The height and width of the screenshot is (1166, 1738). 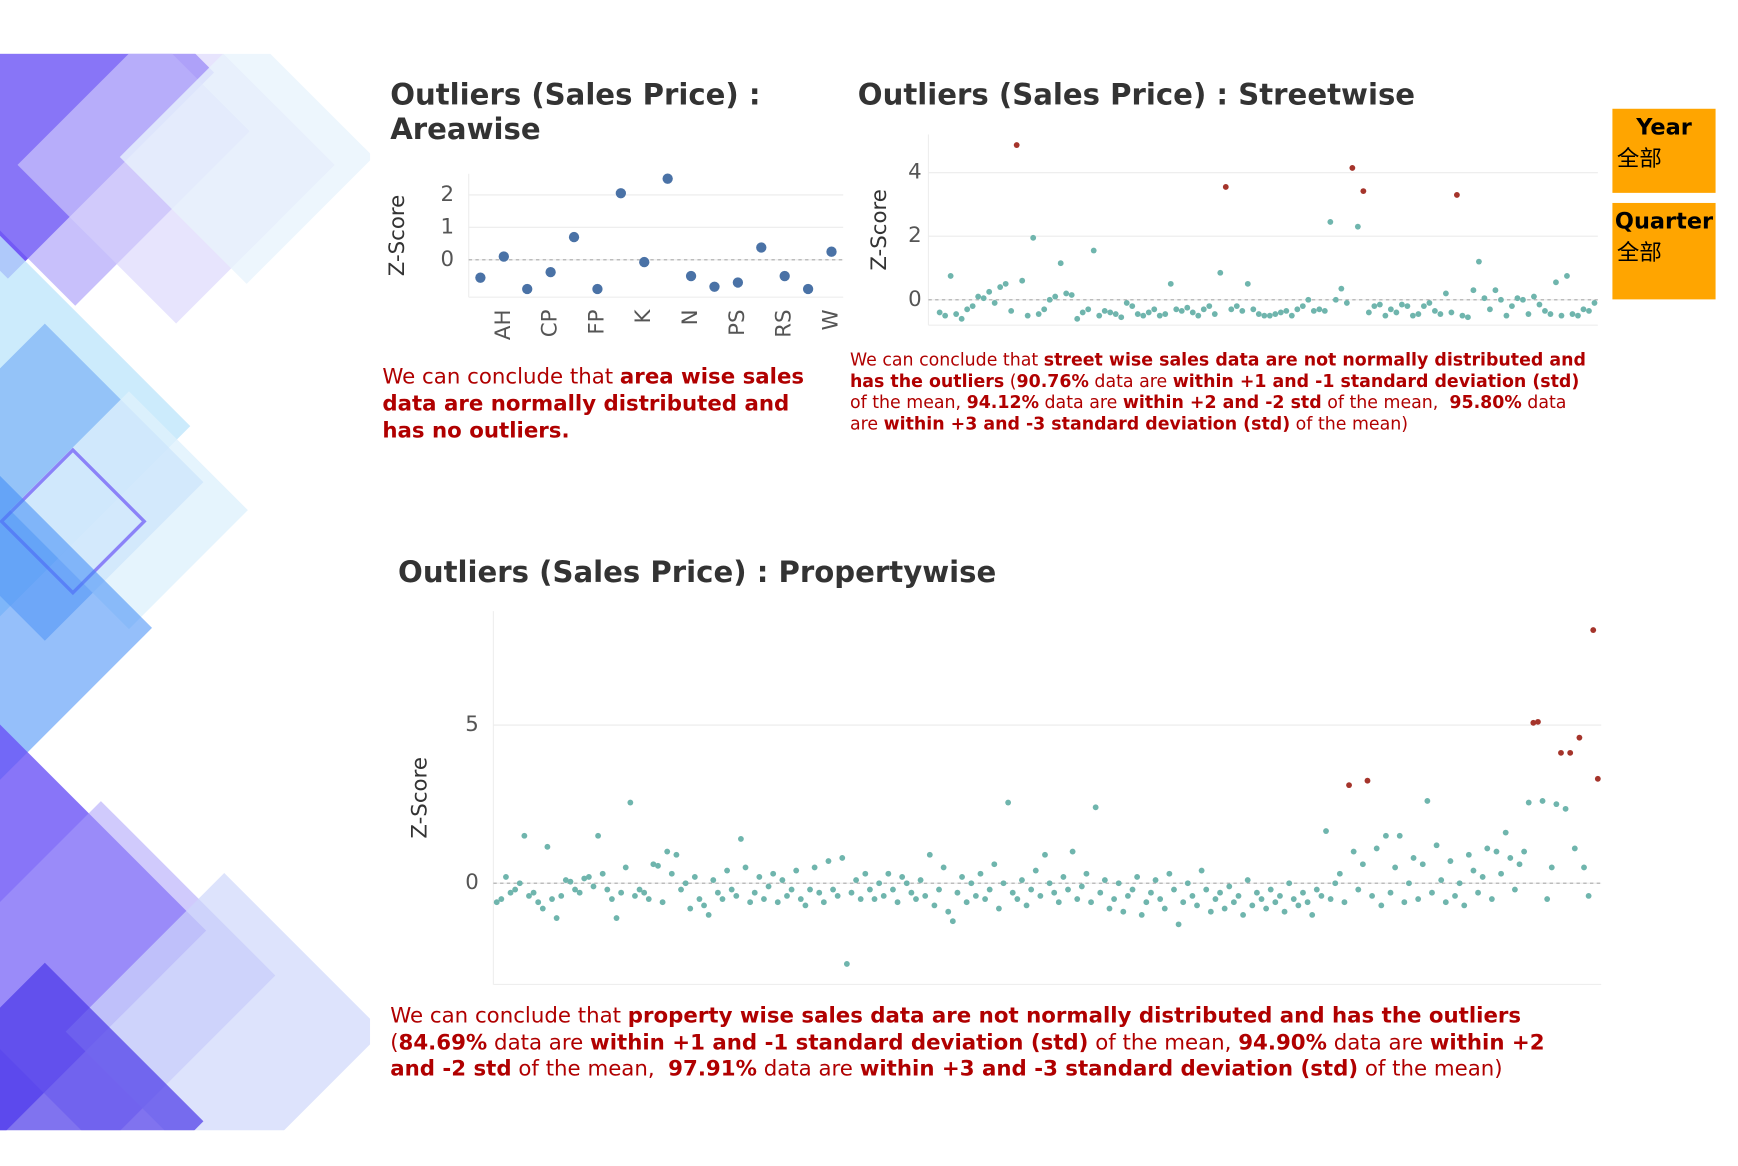 What do you see at coordinates (737, 322) in the screenshot?
I see `x-tick-label: PS` at bounding box center [737, 322].